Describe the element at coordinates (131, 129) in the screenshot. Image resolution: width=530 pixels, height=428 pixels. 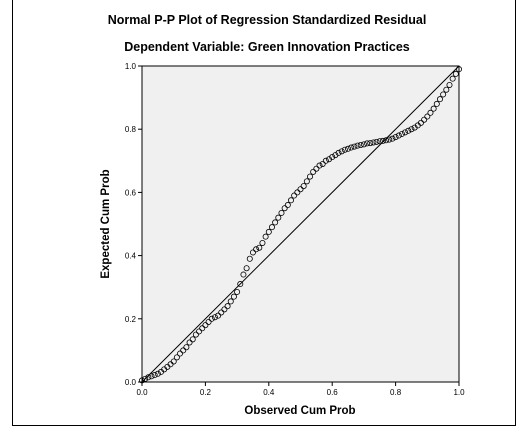
I see `y-tick-label: 0.8` at that location.